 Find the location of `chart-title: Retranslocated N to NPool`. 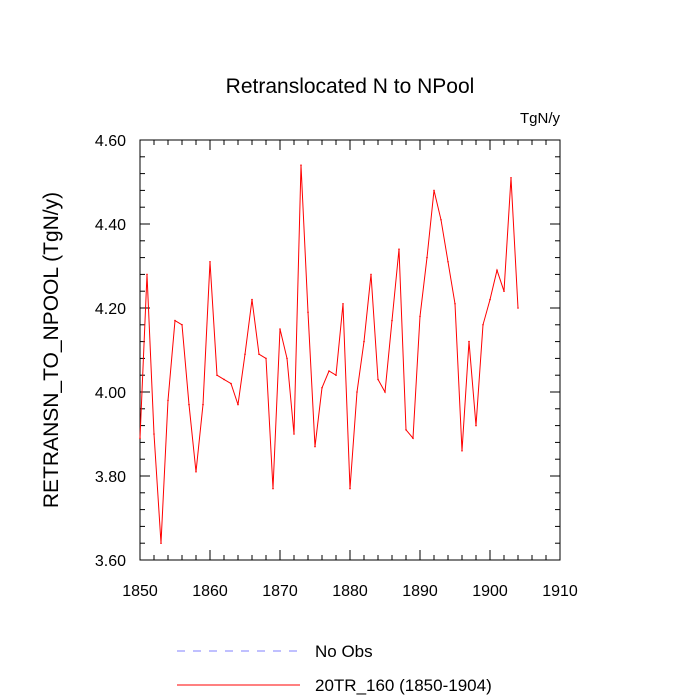

chart-title: Retranslocated N to NPool is located at coordinates (350, 86).